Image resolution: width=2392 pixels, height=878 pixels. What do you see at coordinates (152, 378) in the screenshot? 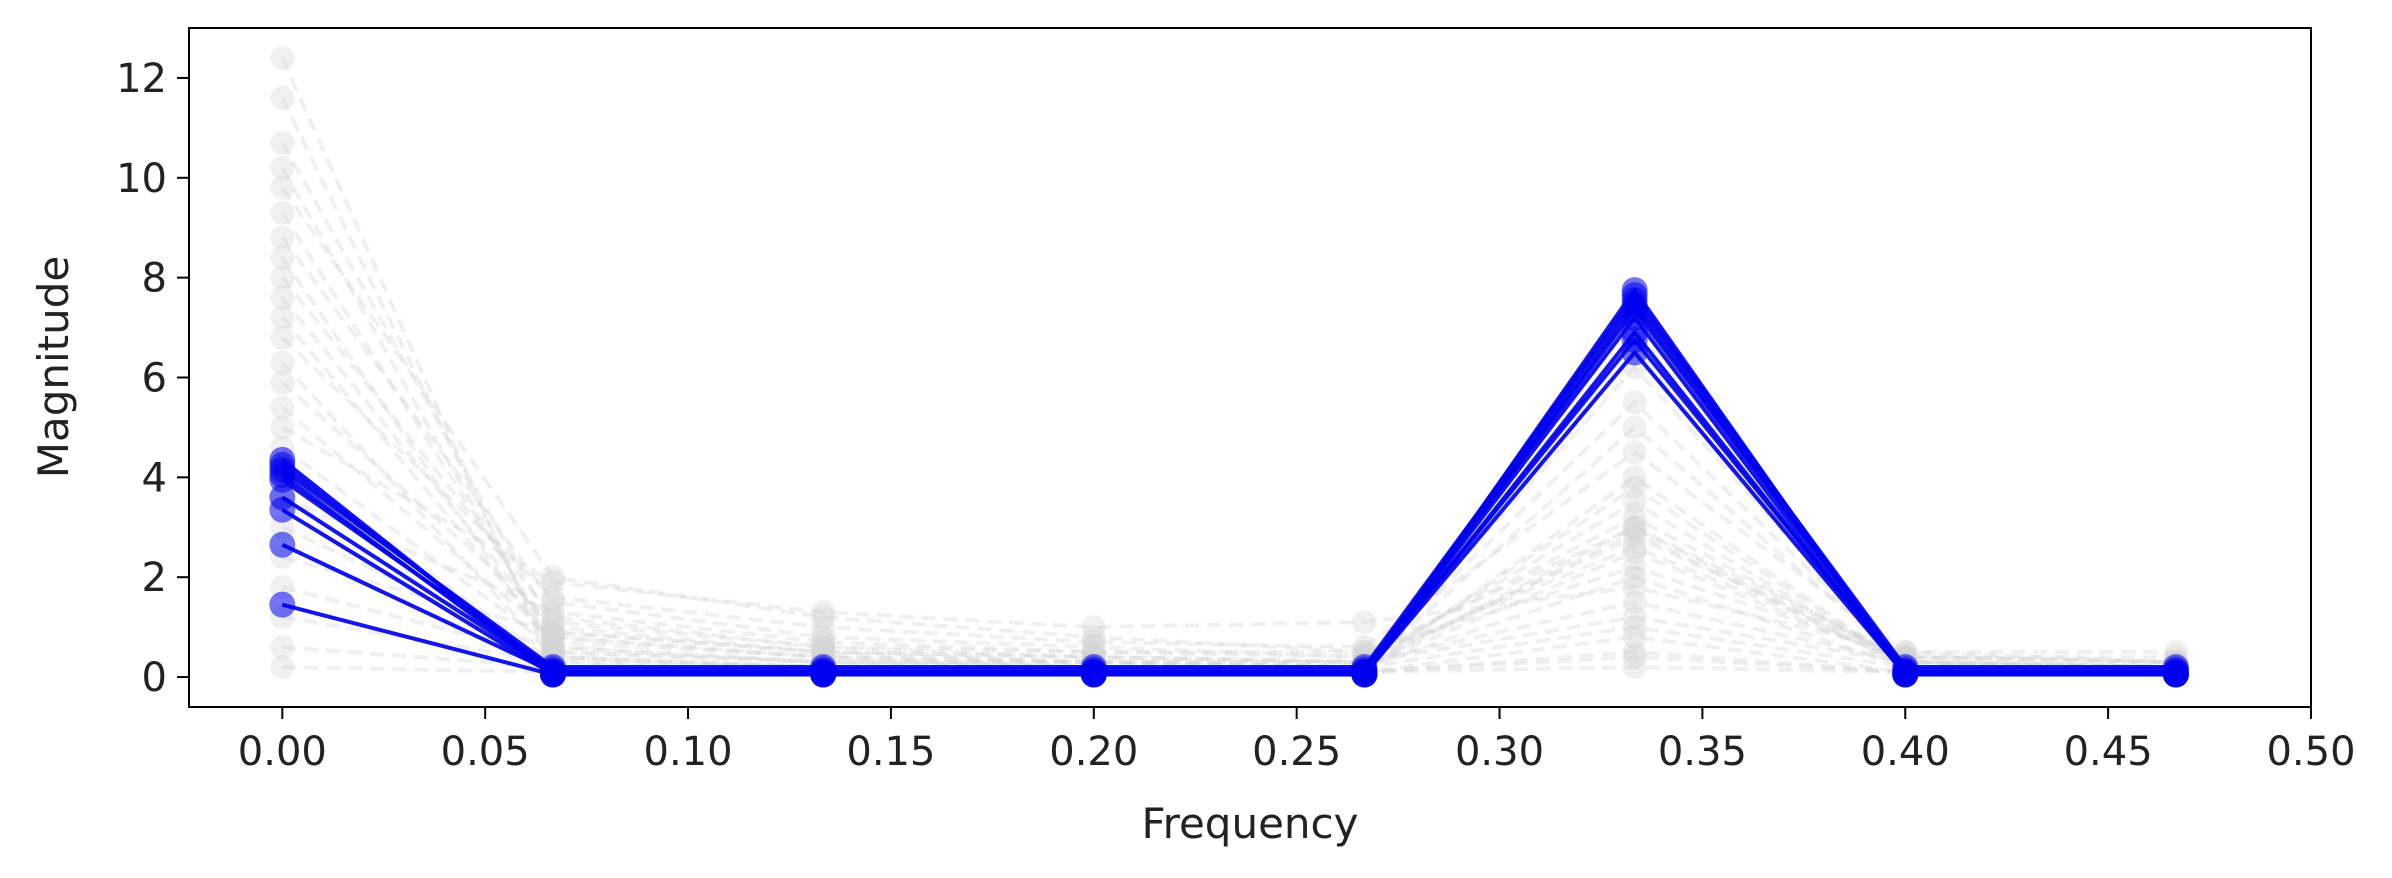
I see `y-axis: 0 2 4 6 8 10 12` at bounding box center [152, 378].